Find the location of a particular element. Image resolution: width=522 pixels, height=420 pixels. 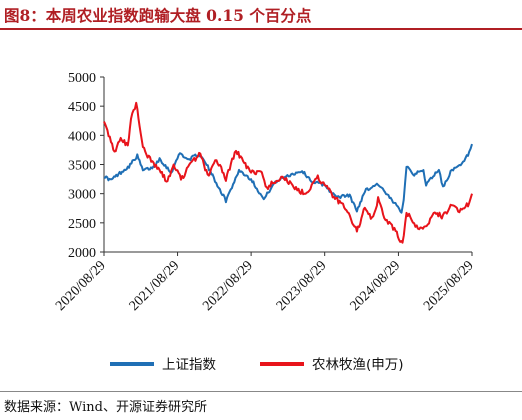

legend-label-agriculture-index: 农林牧渔(申万) is located at coordinates (358, 365).